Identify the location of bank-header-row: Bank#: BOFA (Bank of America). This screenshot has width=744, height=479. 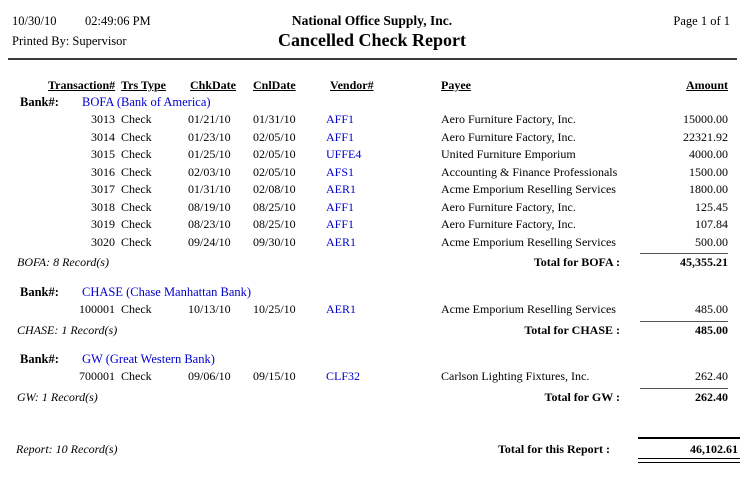
(372, 103).